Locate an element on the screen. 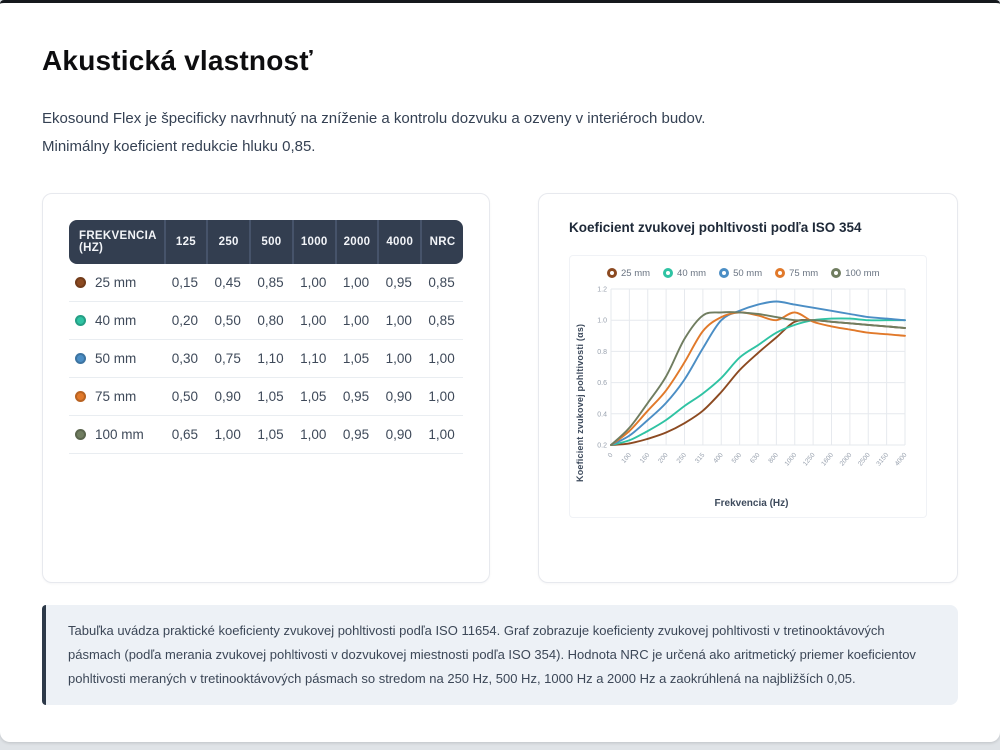  svg-text: 1250 is located at coordinates (809, 459).